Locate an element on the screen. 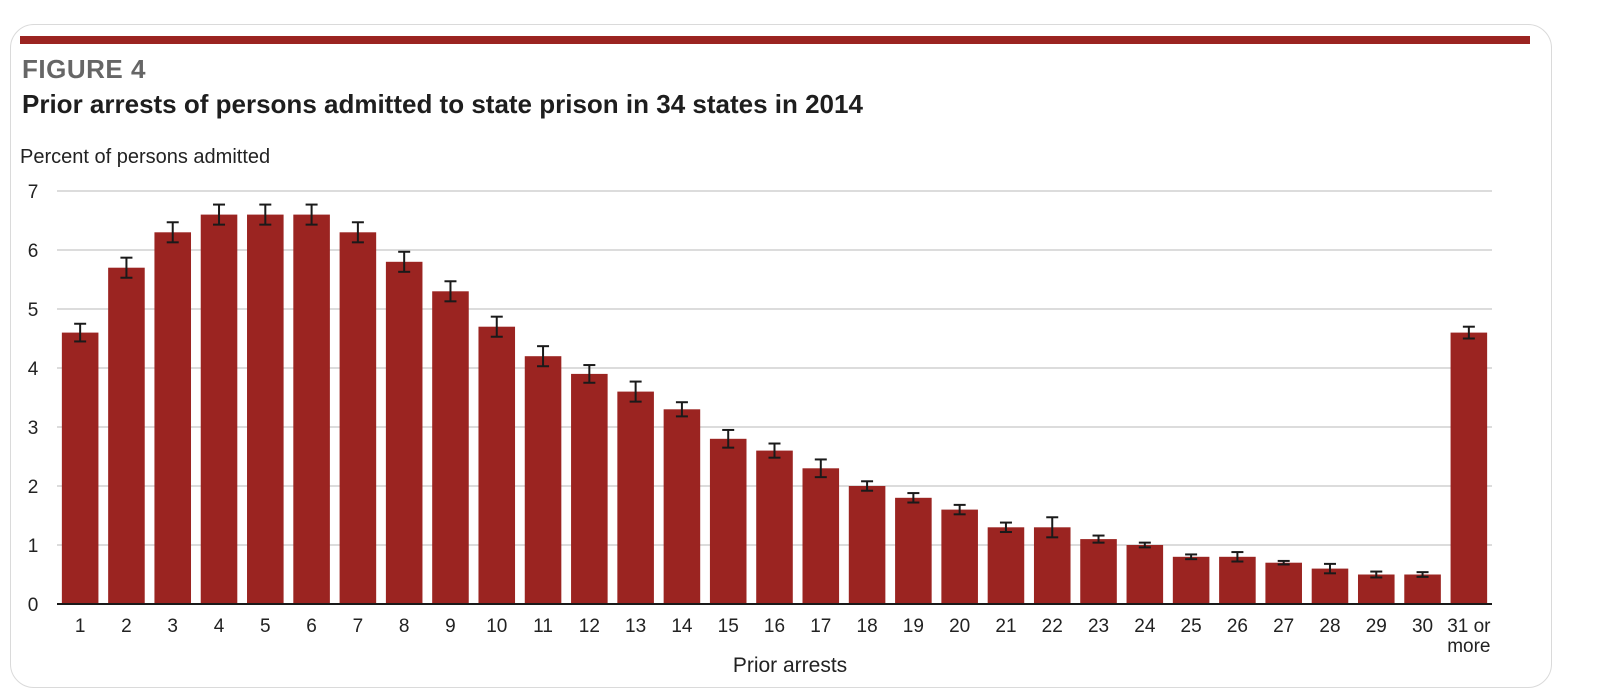 The width and height of the screenshot is (1606, 691). bar-31 or more is located at coordinates (1469, 468).